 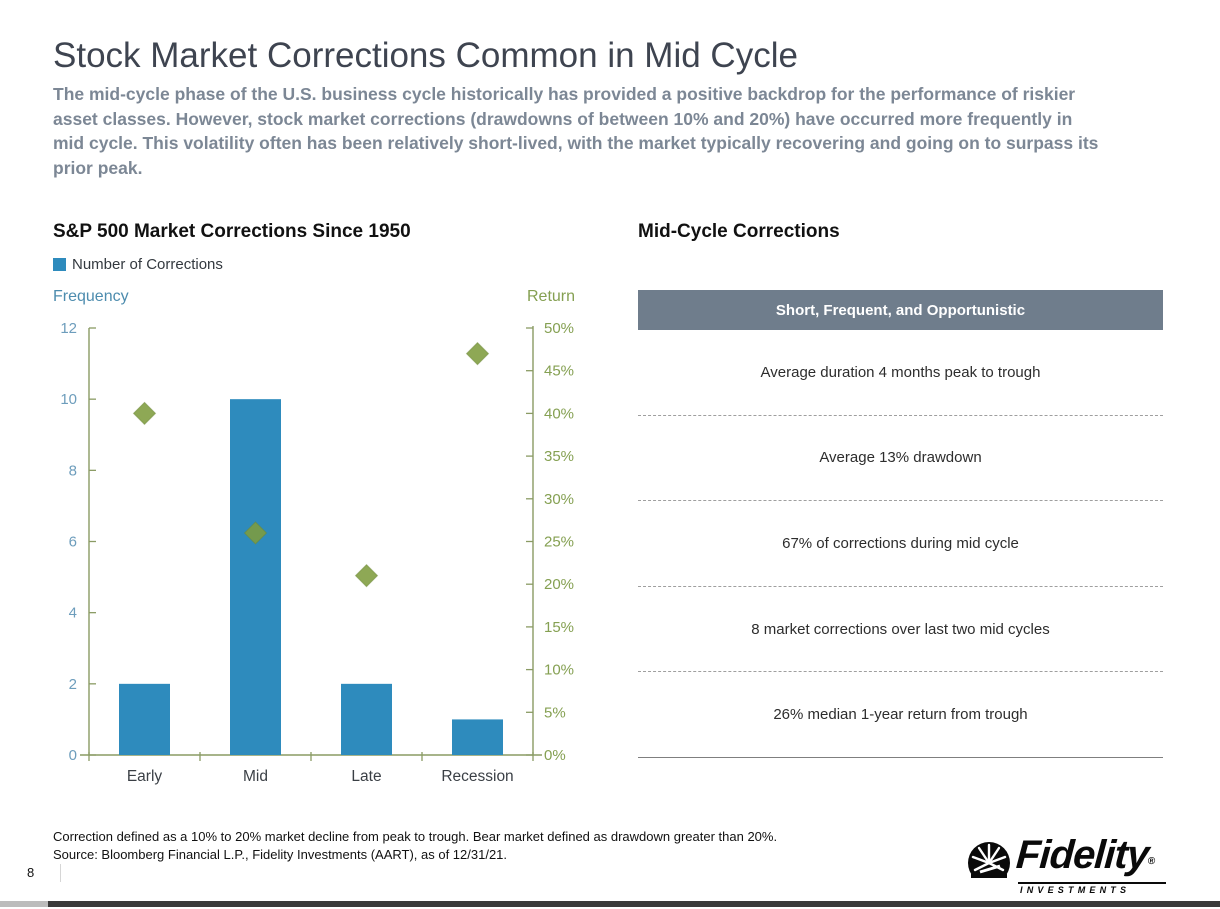 What do you see at coordinates (144, 719) in the screenshot?
I see `bar-early` at bounding box center [144, 719].